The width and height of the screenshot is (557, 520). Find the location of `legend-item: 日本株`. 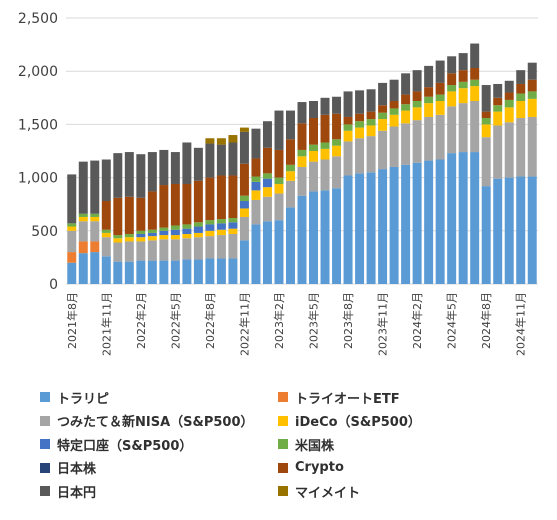

legend-item: 日本株 is located at coordinates (68, 468).